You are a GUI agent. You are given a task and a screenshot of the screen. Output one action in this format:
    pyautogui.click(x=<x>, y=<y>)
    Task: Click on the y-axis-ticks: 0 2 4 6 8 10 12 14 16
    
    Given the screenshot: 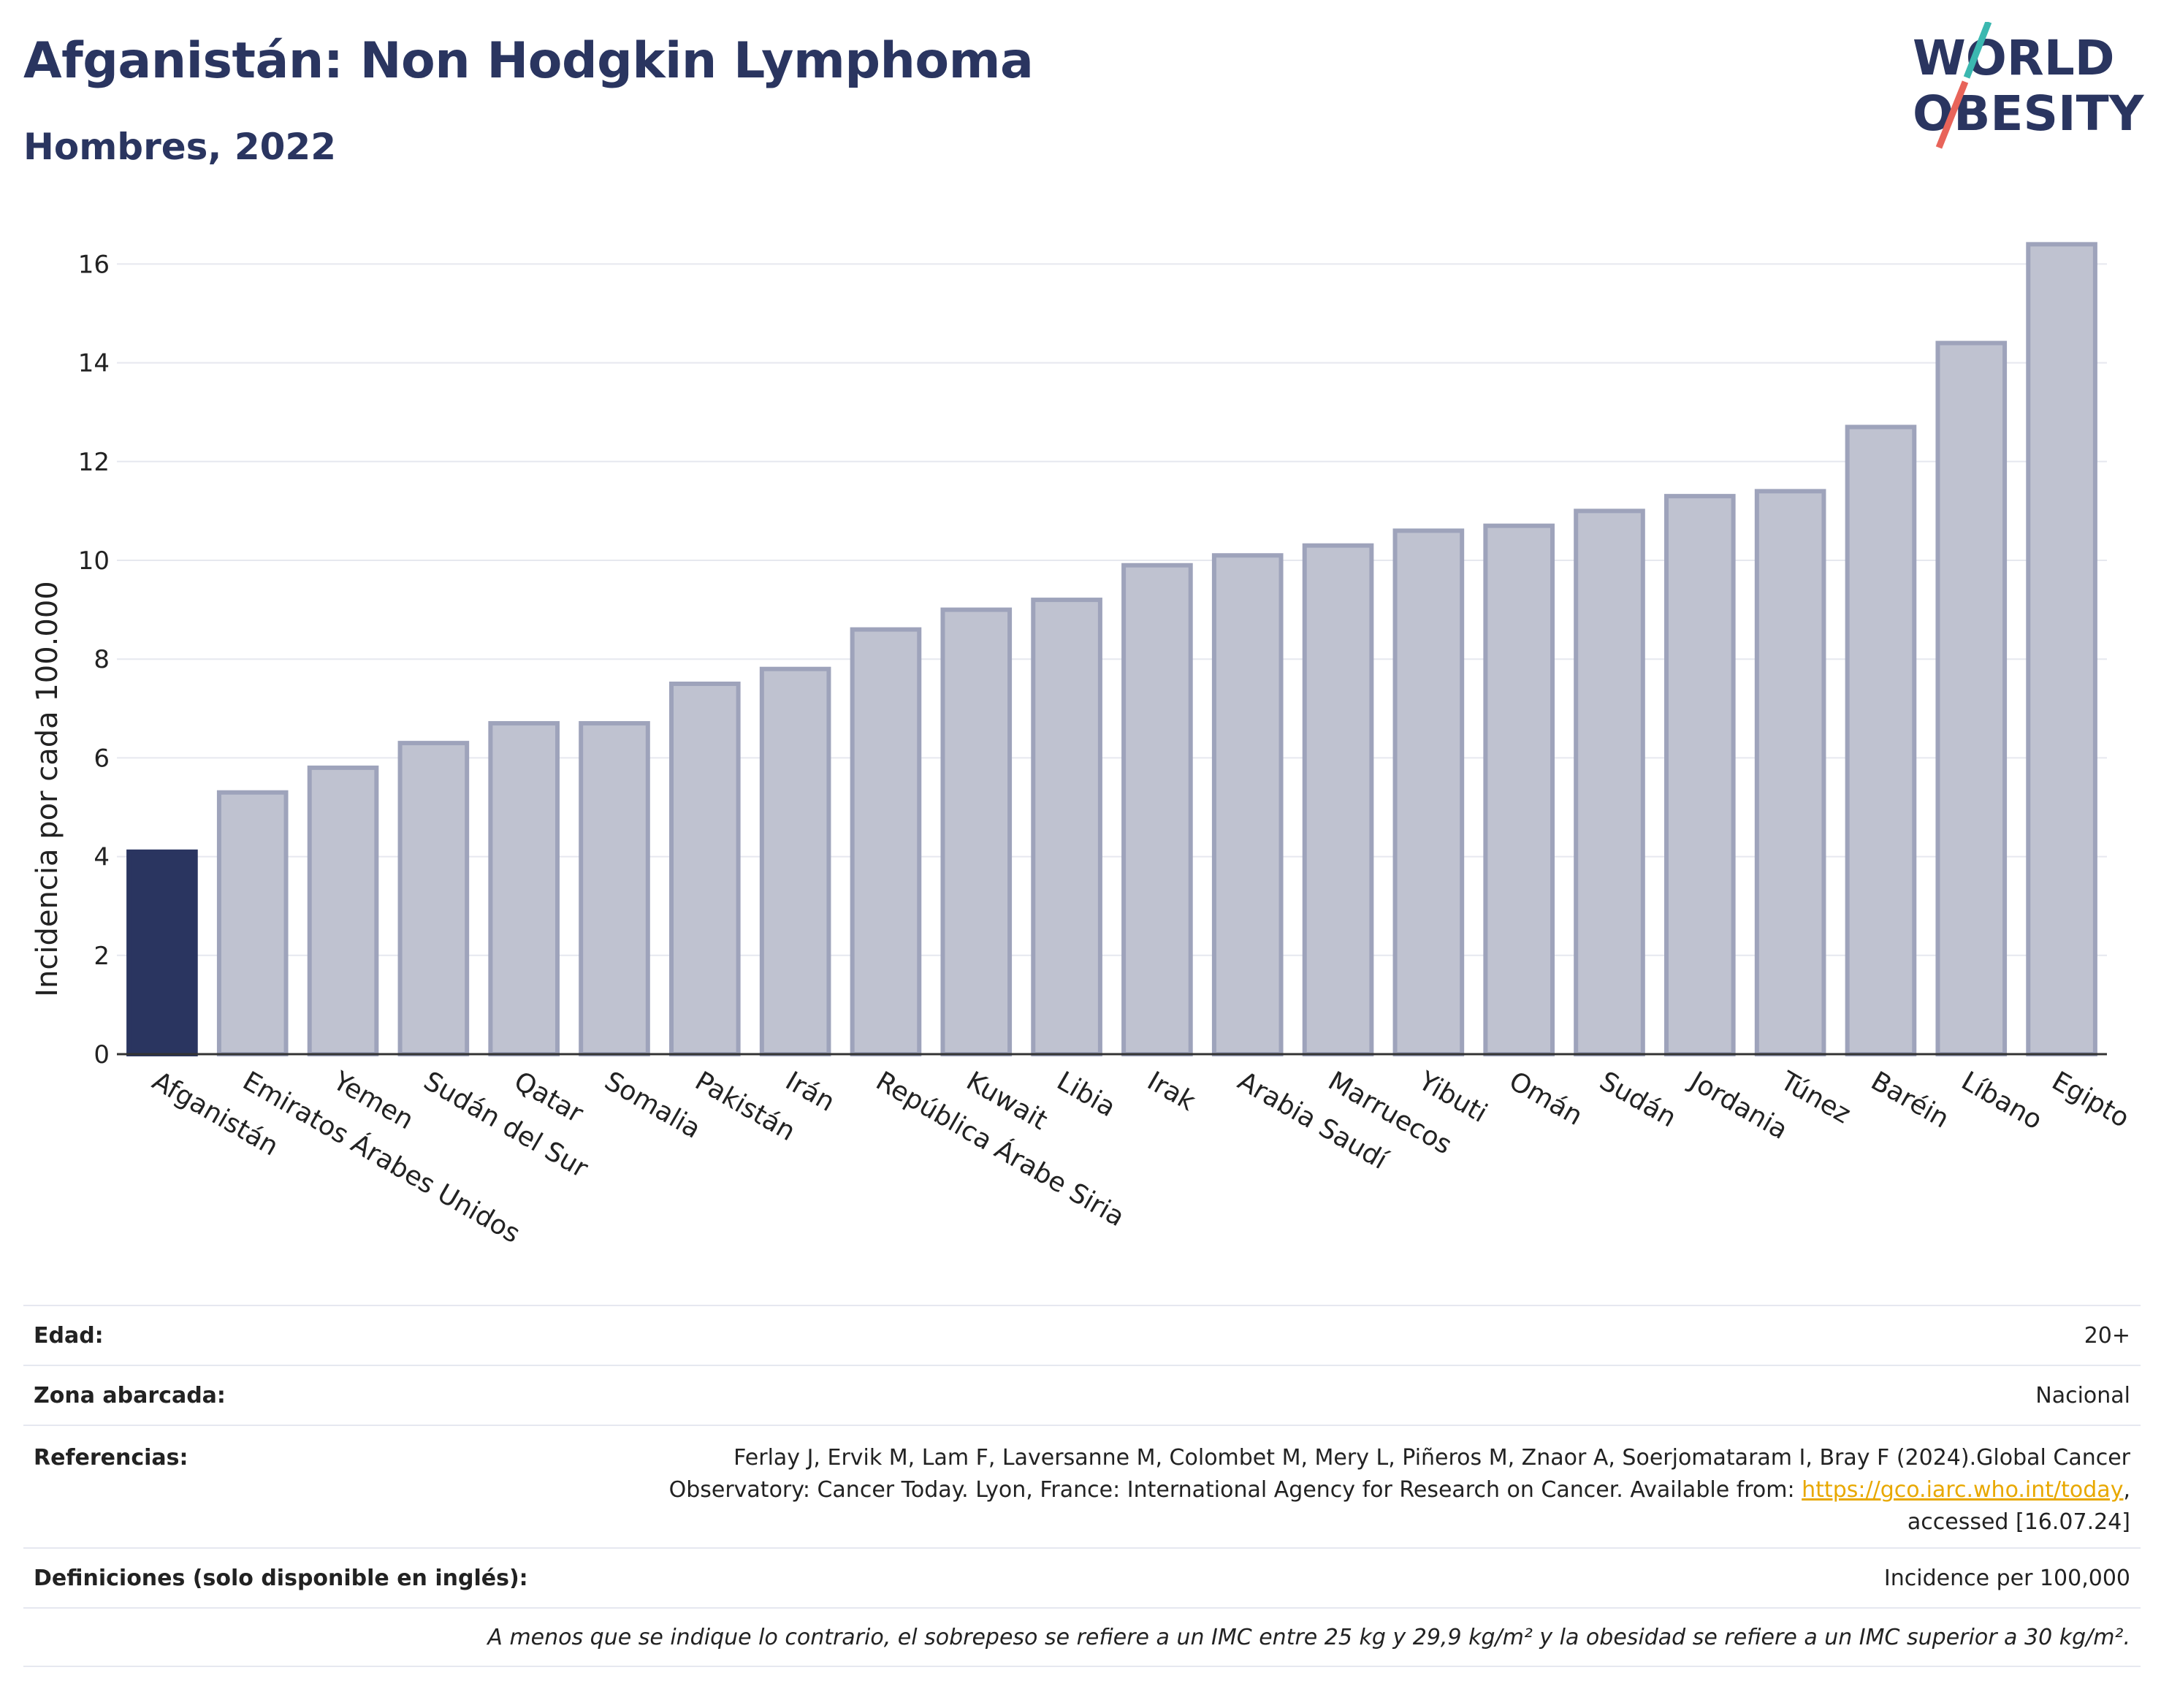 What is the action you would take?
    pyautogui.click(x=94, y=660)
    